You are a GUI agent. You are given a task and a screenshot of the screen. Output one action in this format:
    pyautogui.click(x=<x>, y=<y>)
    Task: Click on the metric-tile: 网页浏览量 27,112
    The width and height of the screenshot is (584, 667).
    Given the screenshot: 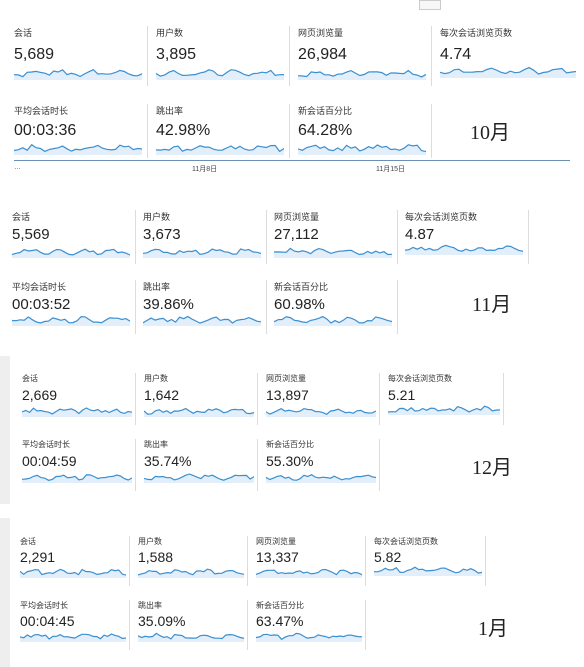 What is the action you would take?
    pyautogui.click(x=336, y=237)
    